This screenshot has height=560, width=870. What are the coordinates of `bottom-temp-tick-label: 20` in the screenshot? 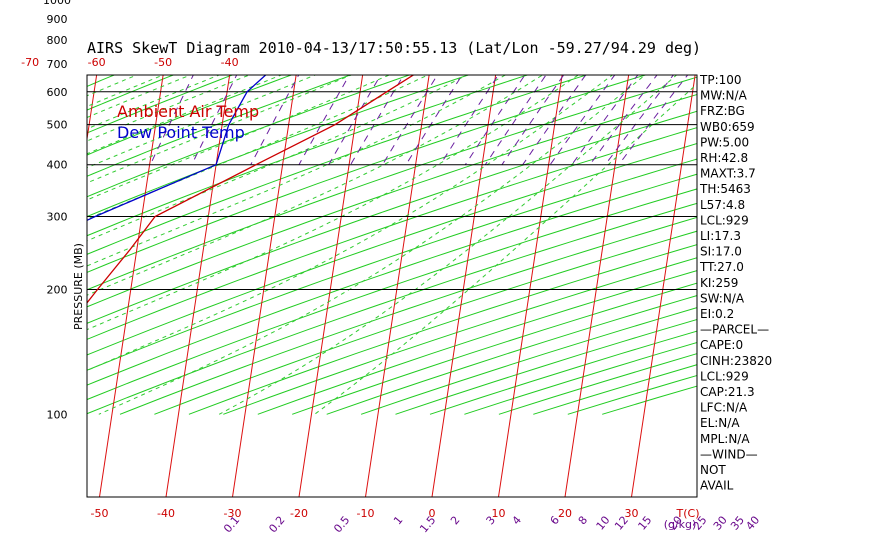 It's located at (565, 513).